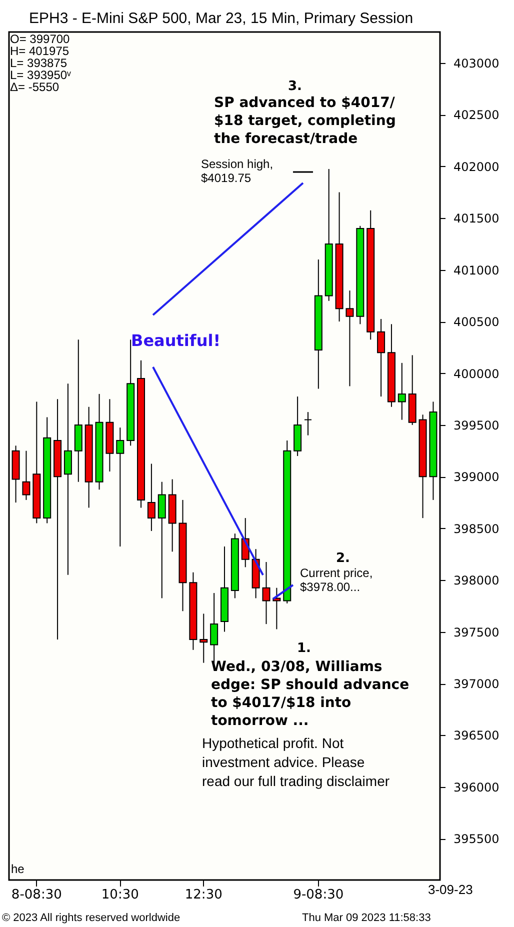 Image resolution: width=514 pixels, height=927 pixels. Describe the element at coordinates (477, 787) in the screenshot. I see `y-tick-label: 396000` at that location.